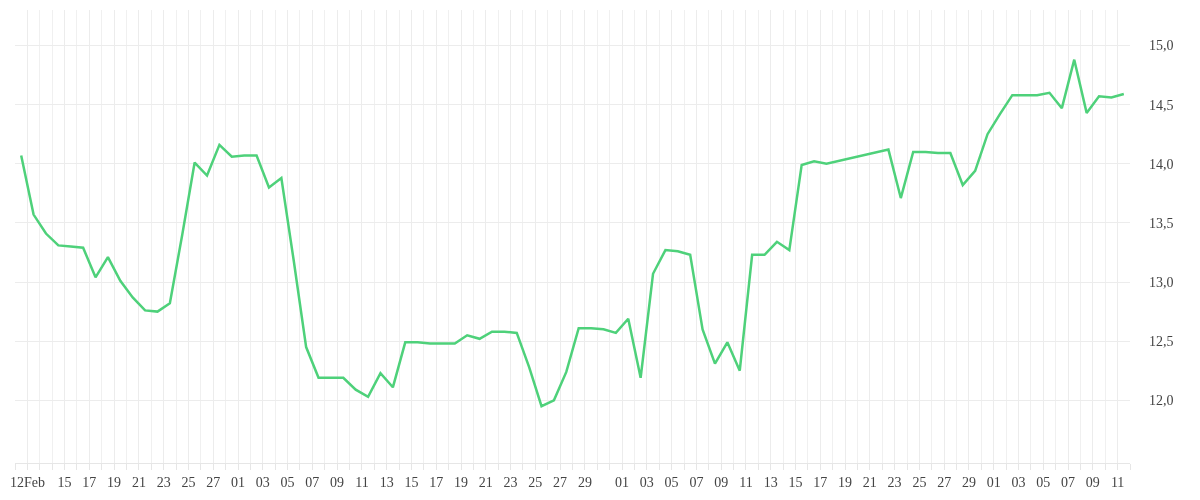  I want to click on y-tick-label: 12,5, so click(1161, 342).